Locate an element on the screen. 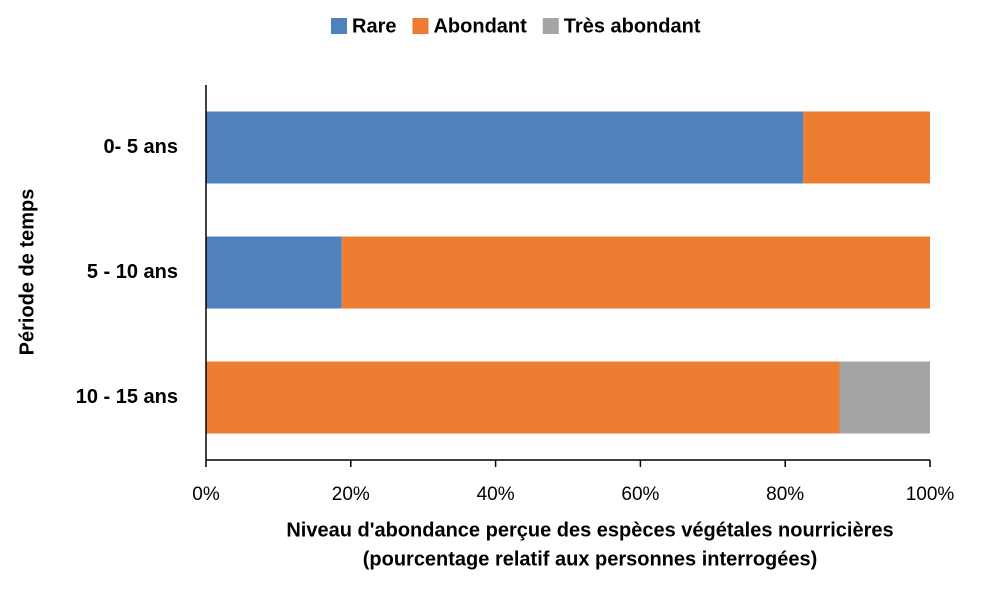 The width and height of the screenshot is (983, 592). y-tick-label: 10 - 15 ans is located at coordinates (127, 397).